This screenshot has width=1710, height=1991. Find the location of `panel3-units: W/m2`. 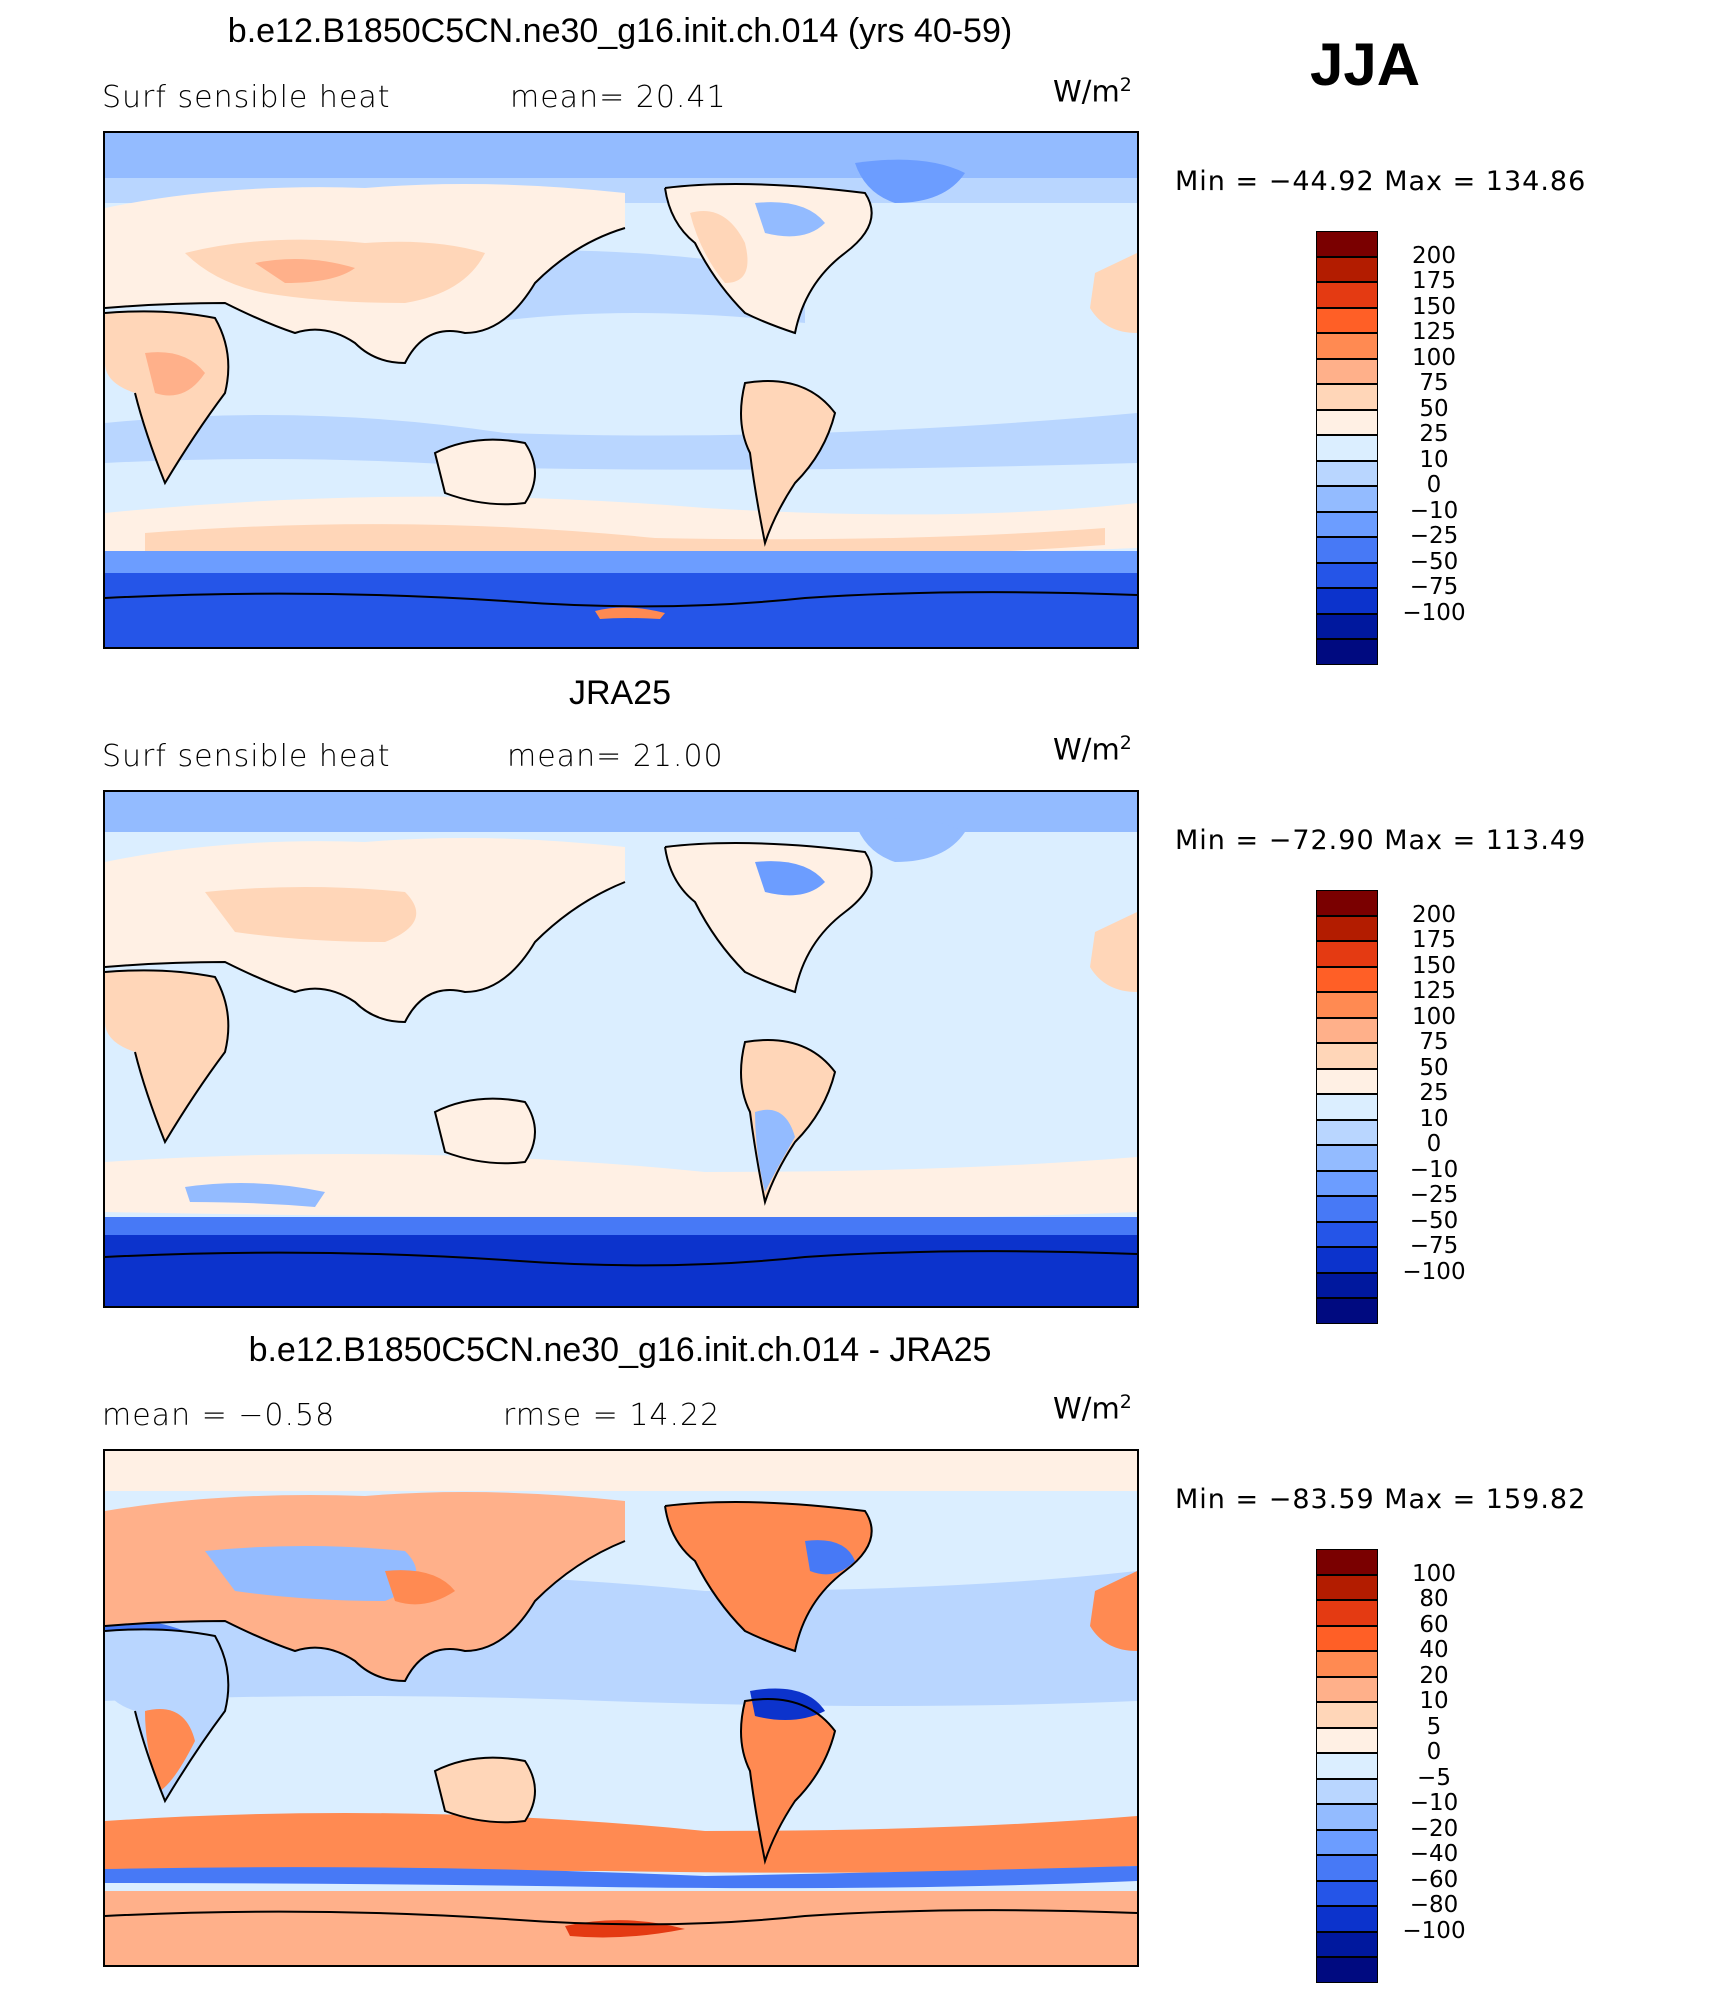

panel3-units: W/m2 is located at coordinates (1092, 1408).